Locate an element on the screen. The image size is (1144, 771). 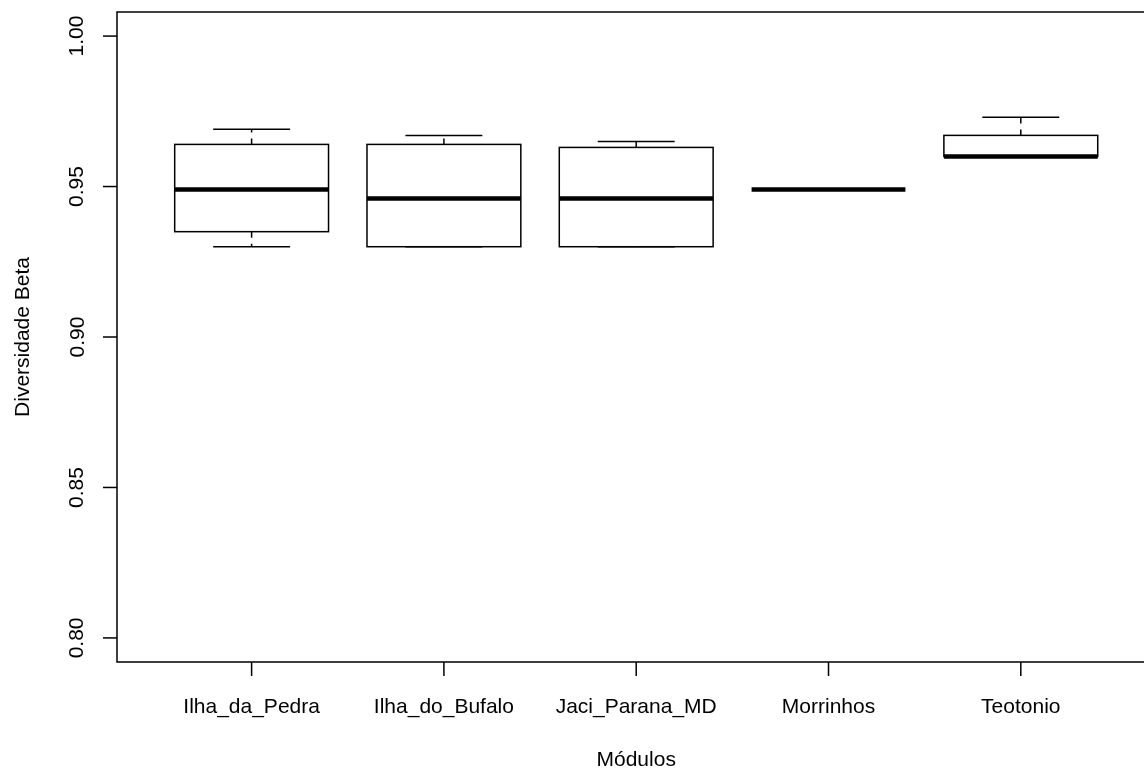
x-tick-label: Teotonio is located at coordinates (1021, 705).